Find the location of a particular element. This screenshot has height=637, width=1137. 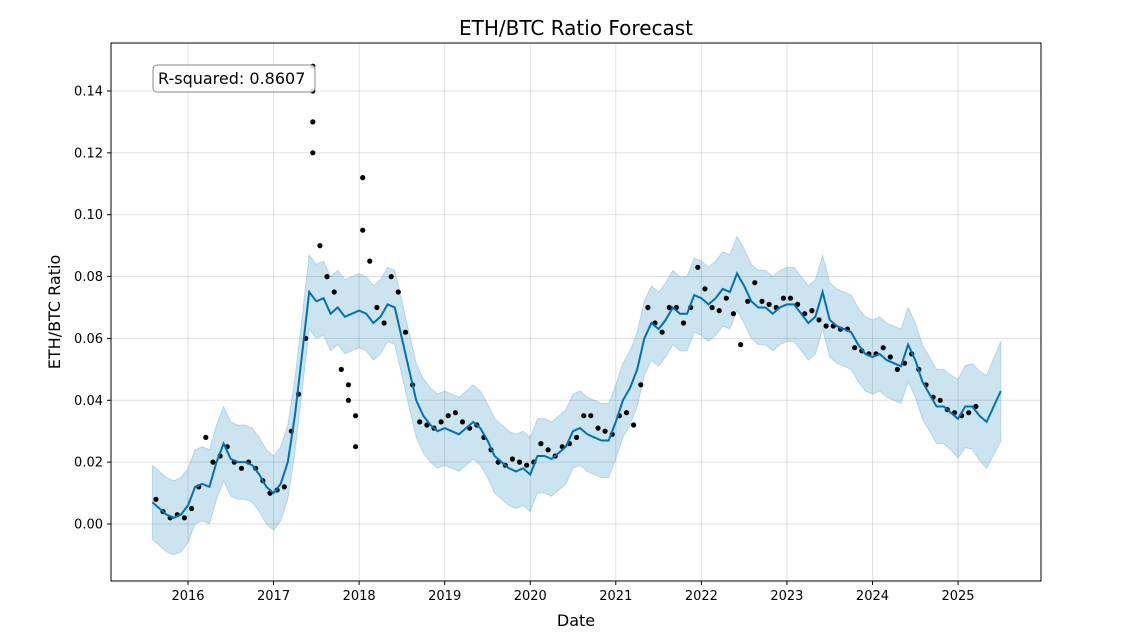

y-tick-label: 0.12 is located at coordinates (88, 153).